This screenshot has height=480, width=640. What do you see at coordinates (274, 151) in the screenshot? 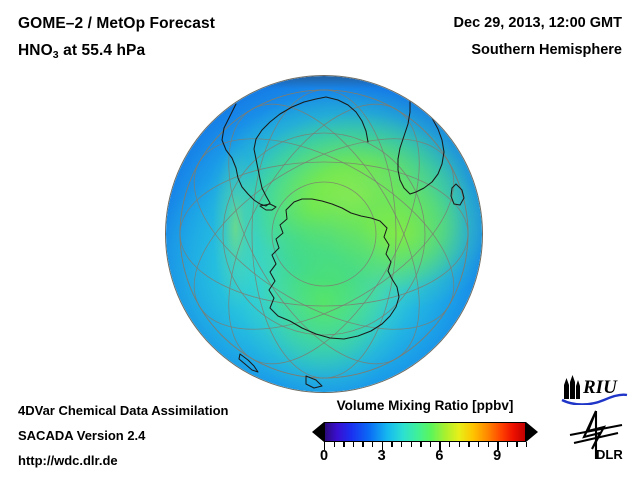
I see `coastline-south-america` at bounding box center [274, 151].